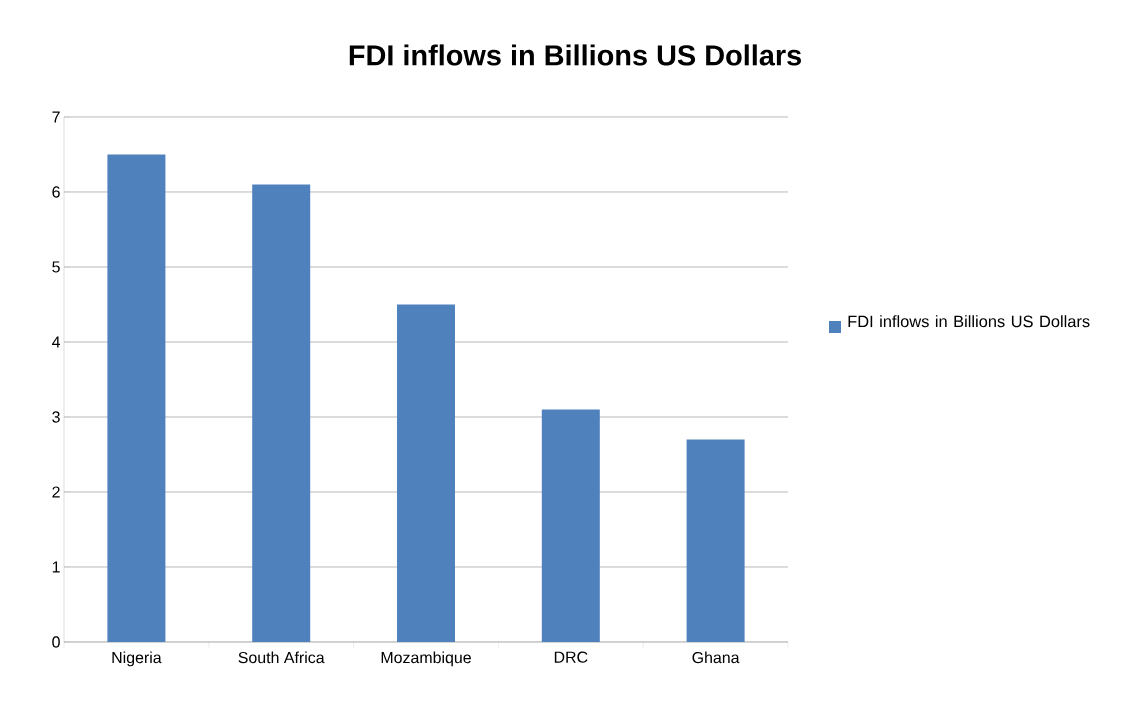 The width and height of the screenshot is (1129, 706). Describe the element at coordinates (56, 192) in the screenshot. I see `y-tick-label: 6` at that location.